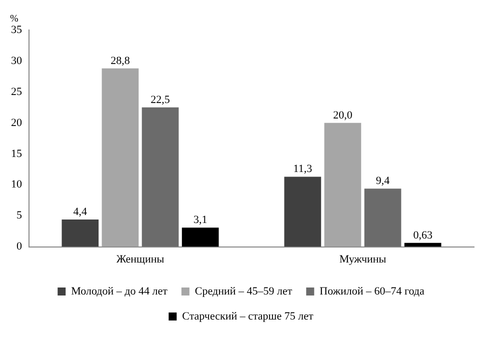 The width and height of the screenshot is (492, 340). I want to click on data-label: 28,8, so click(120, 60).